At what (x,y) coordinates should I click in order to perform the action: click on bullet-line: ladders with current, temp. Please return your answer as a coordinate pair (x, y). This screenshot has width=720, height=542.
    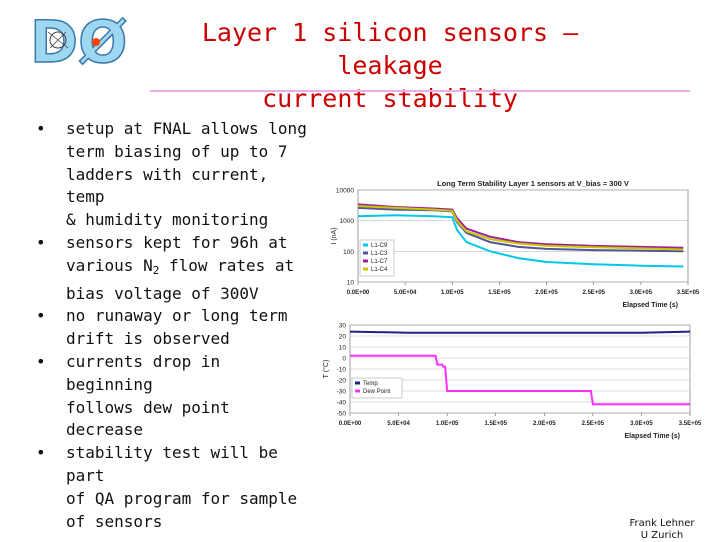
    Looking at the image, I should click on (167, 185).